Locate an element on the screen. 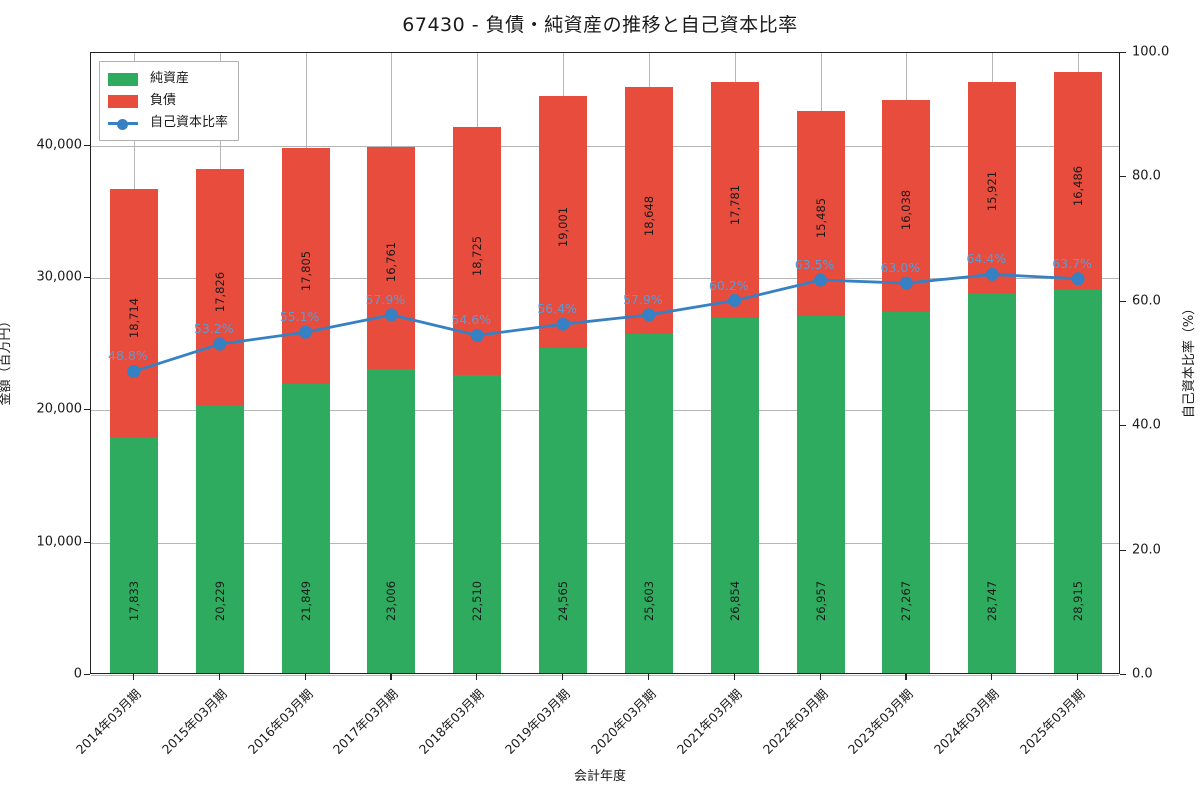 Image resolution: width=1200 pixels, height=800 pixels. y-axis-label-right: 自己資本比率（%） is located at coordinates (1189, 360).